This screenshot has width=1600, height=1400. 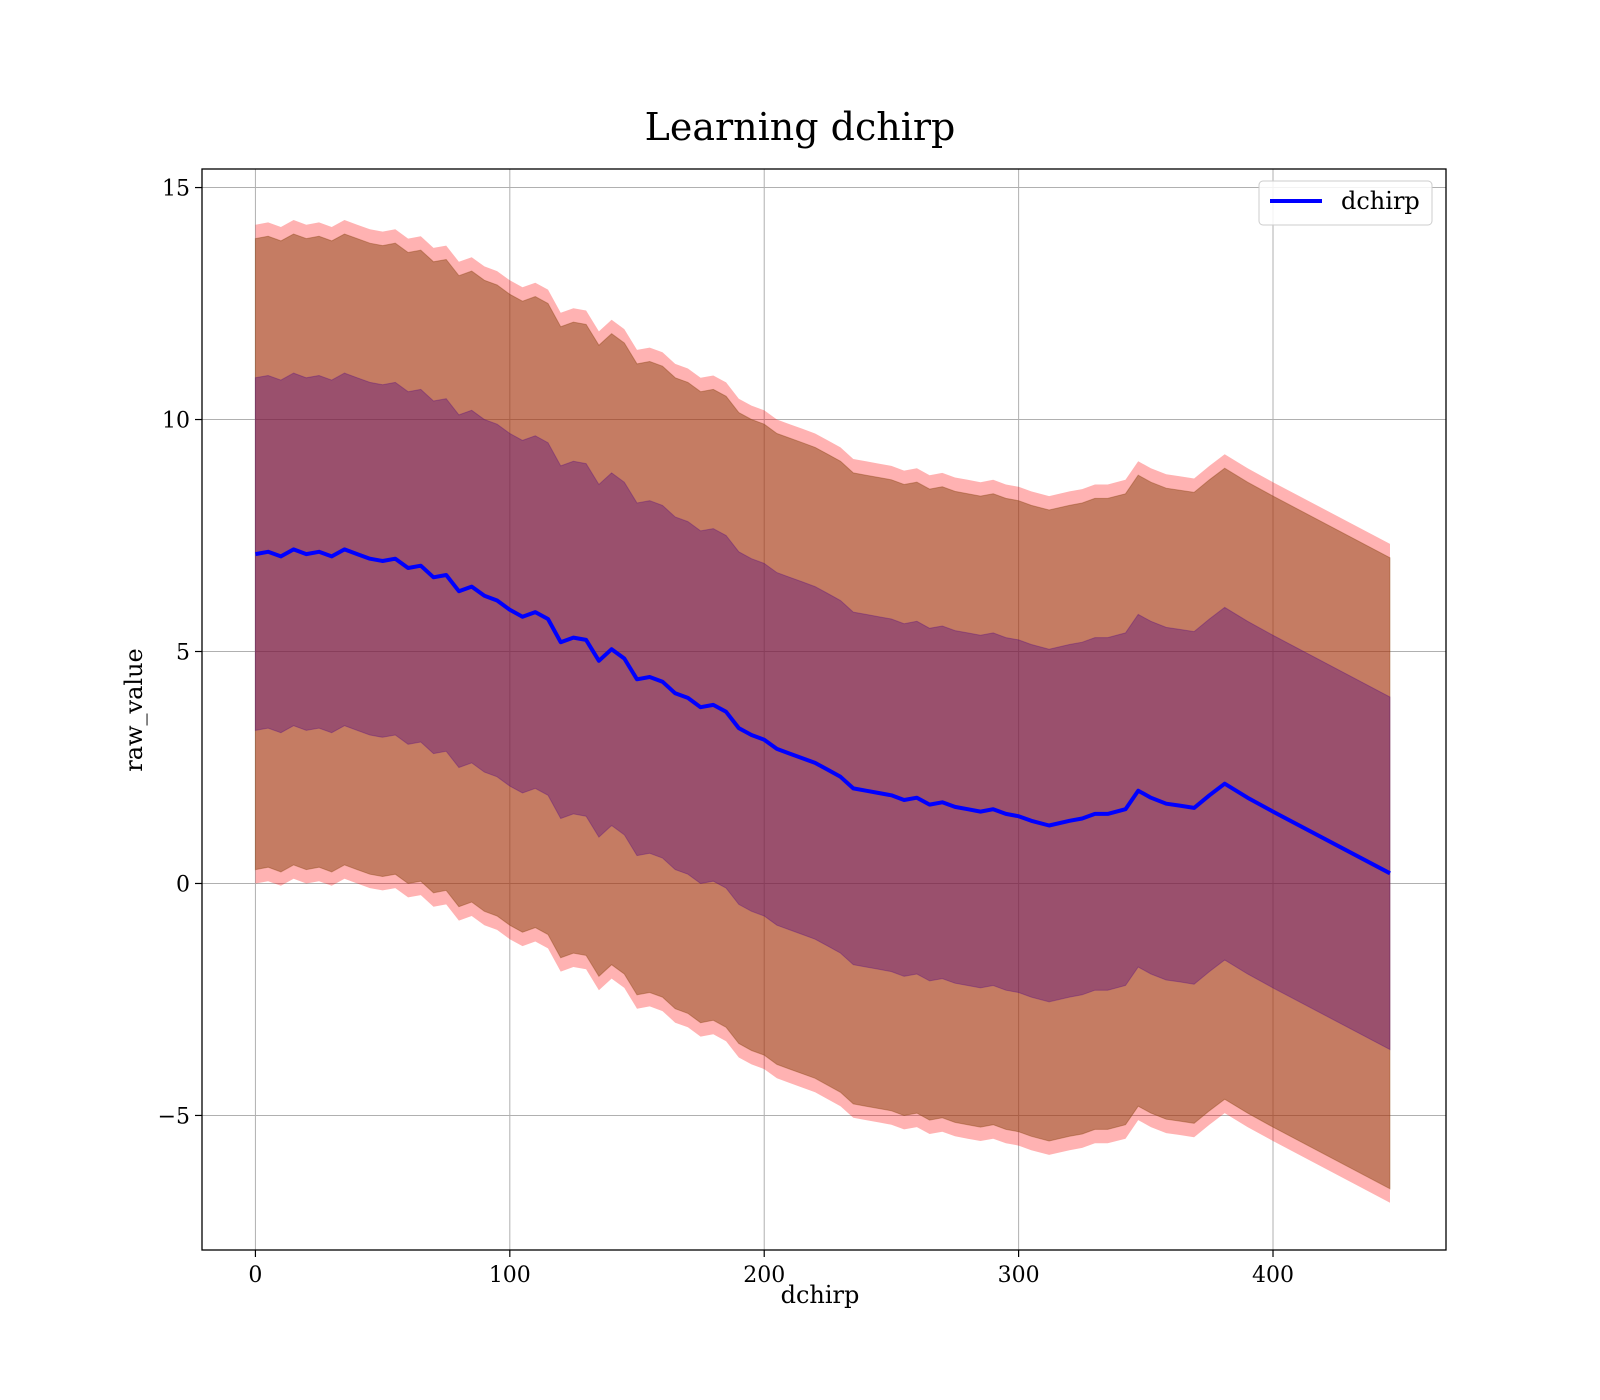 I want to click on legend-box, so click(x=1345, y=203).